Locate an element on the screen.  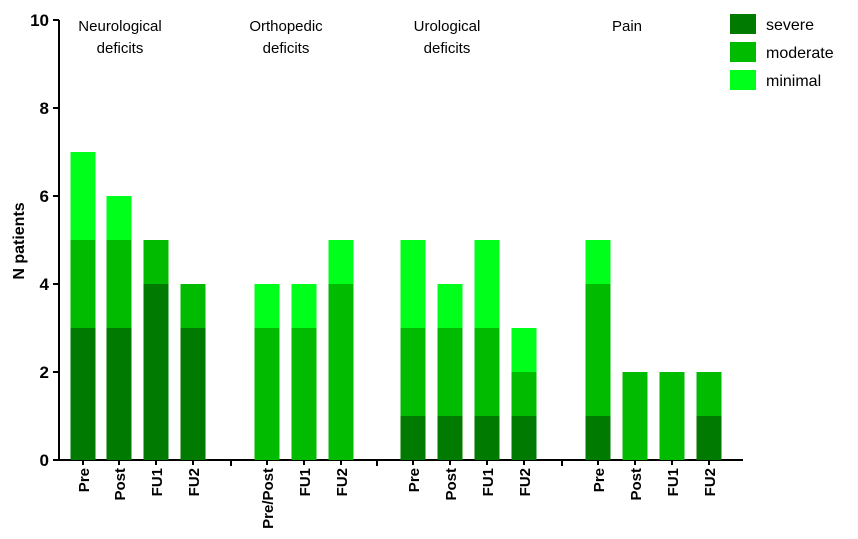
legend-swatch-minimal is located at coordinates (743, 80).